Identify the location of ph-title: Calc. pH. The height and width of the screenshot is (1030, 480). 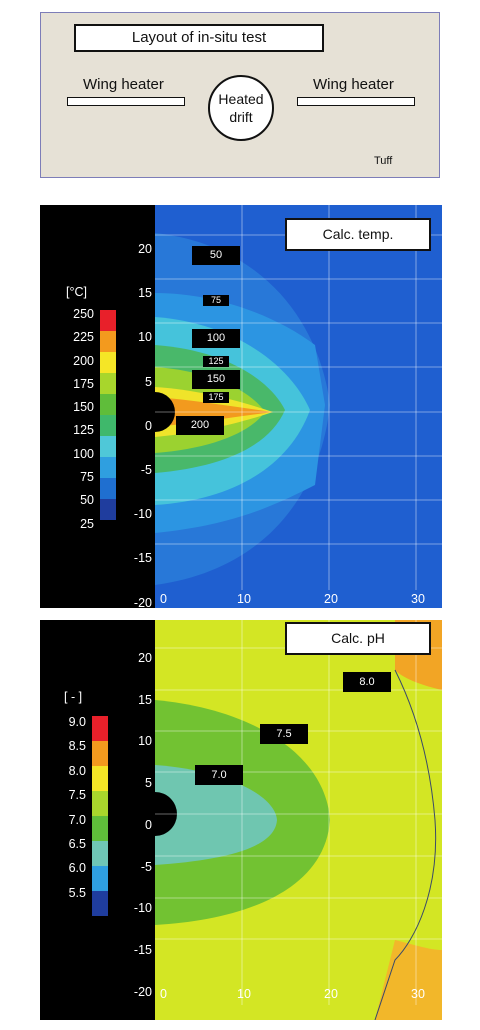
(358, 638).